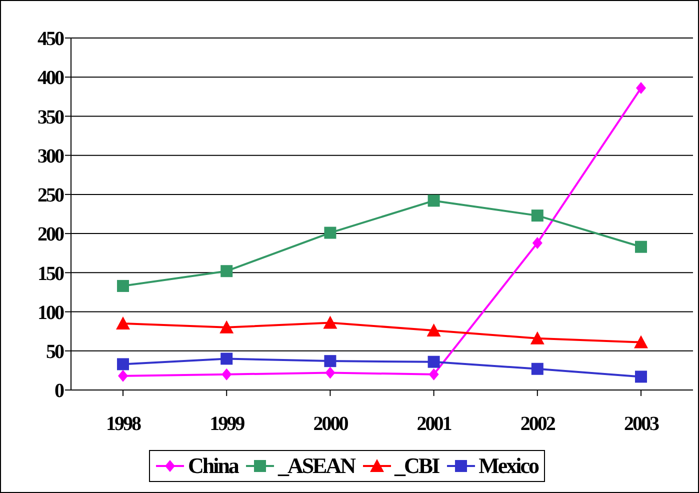 The height and width of the screenshot is (493, 699). I want to click on x-tick-label: 2001, so click(434, 424).